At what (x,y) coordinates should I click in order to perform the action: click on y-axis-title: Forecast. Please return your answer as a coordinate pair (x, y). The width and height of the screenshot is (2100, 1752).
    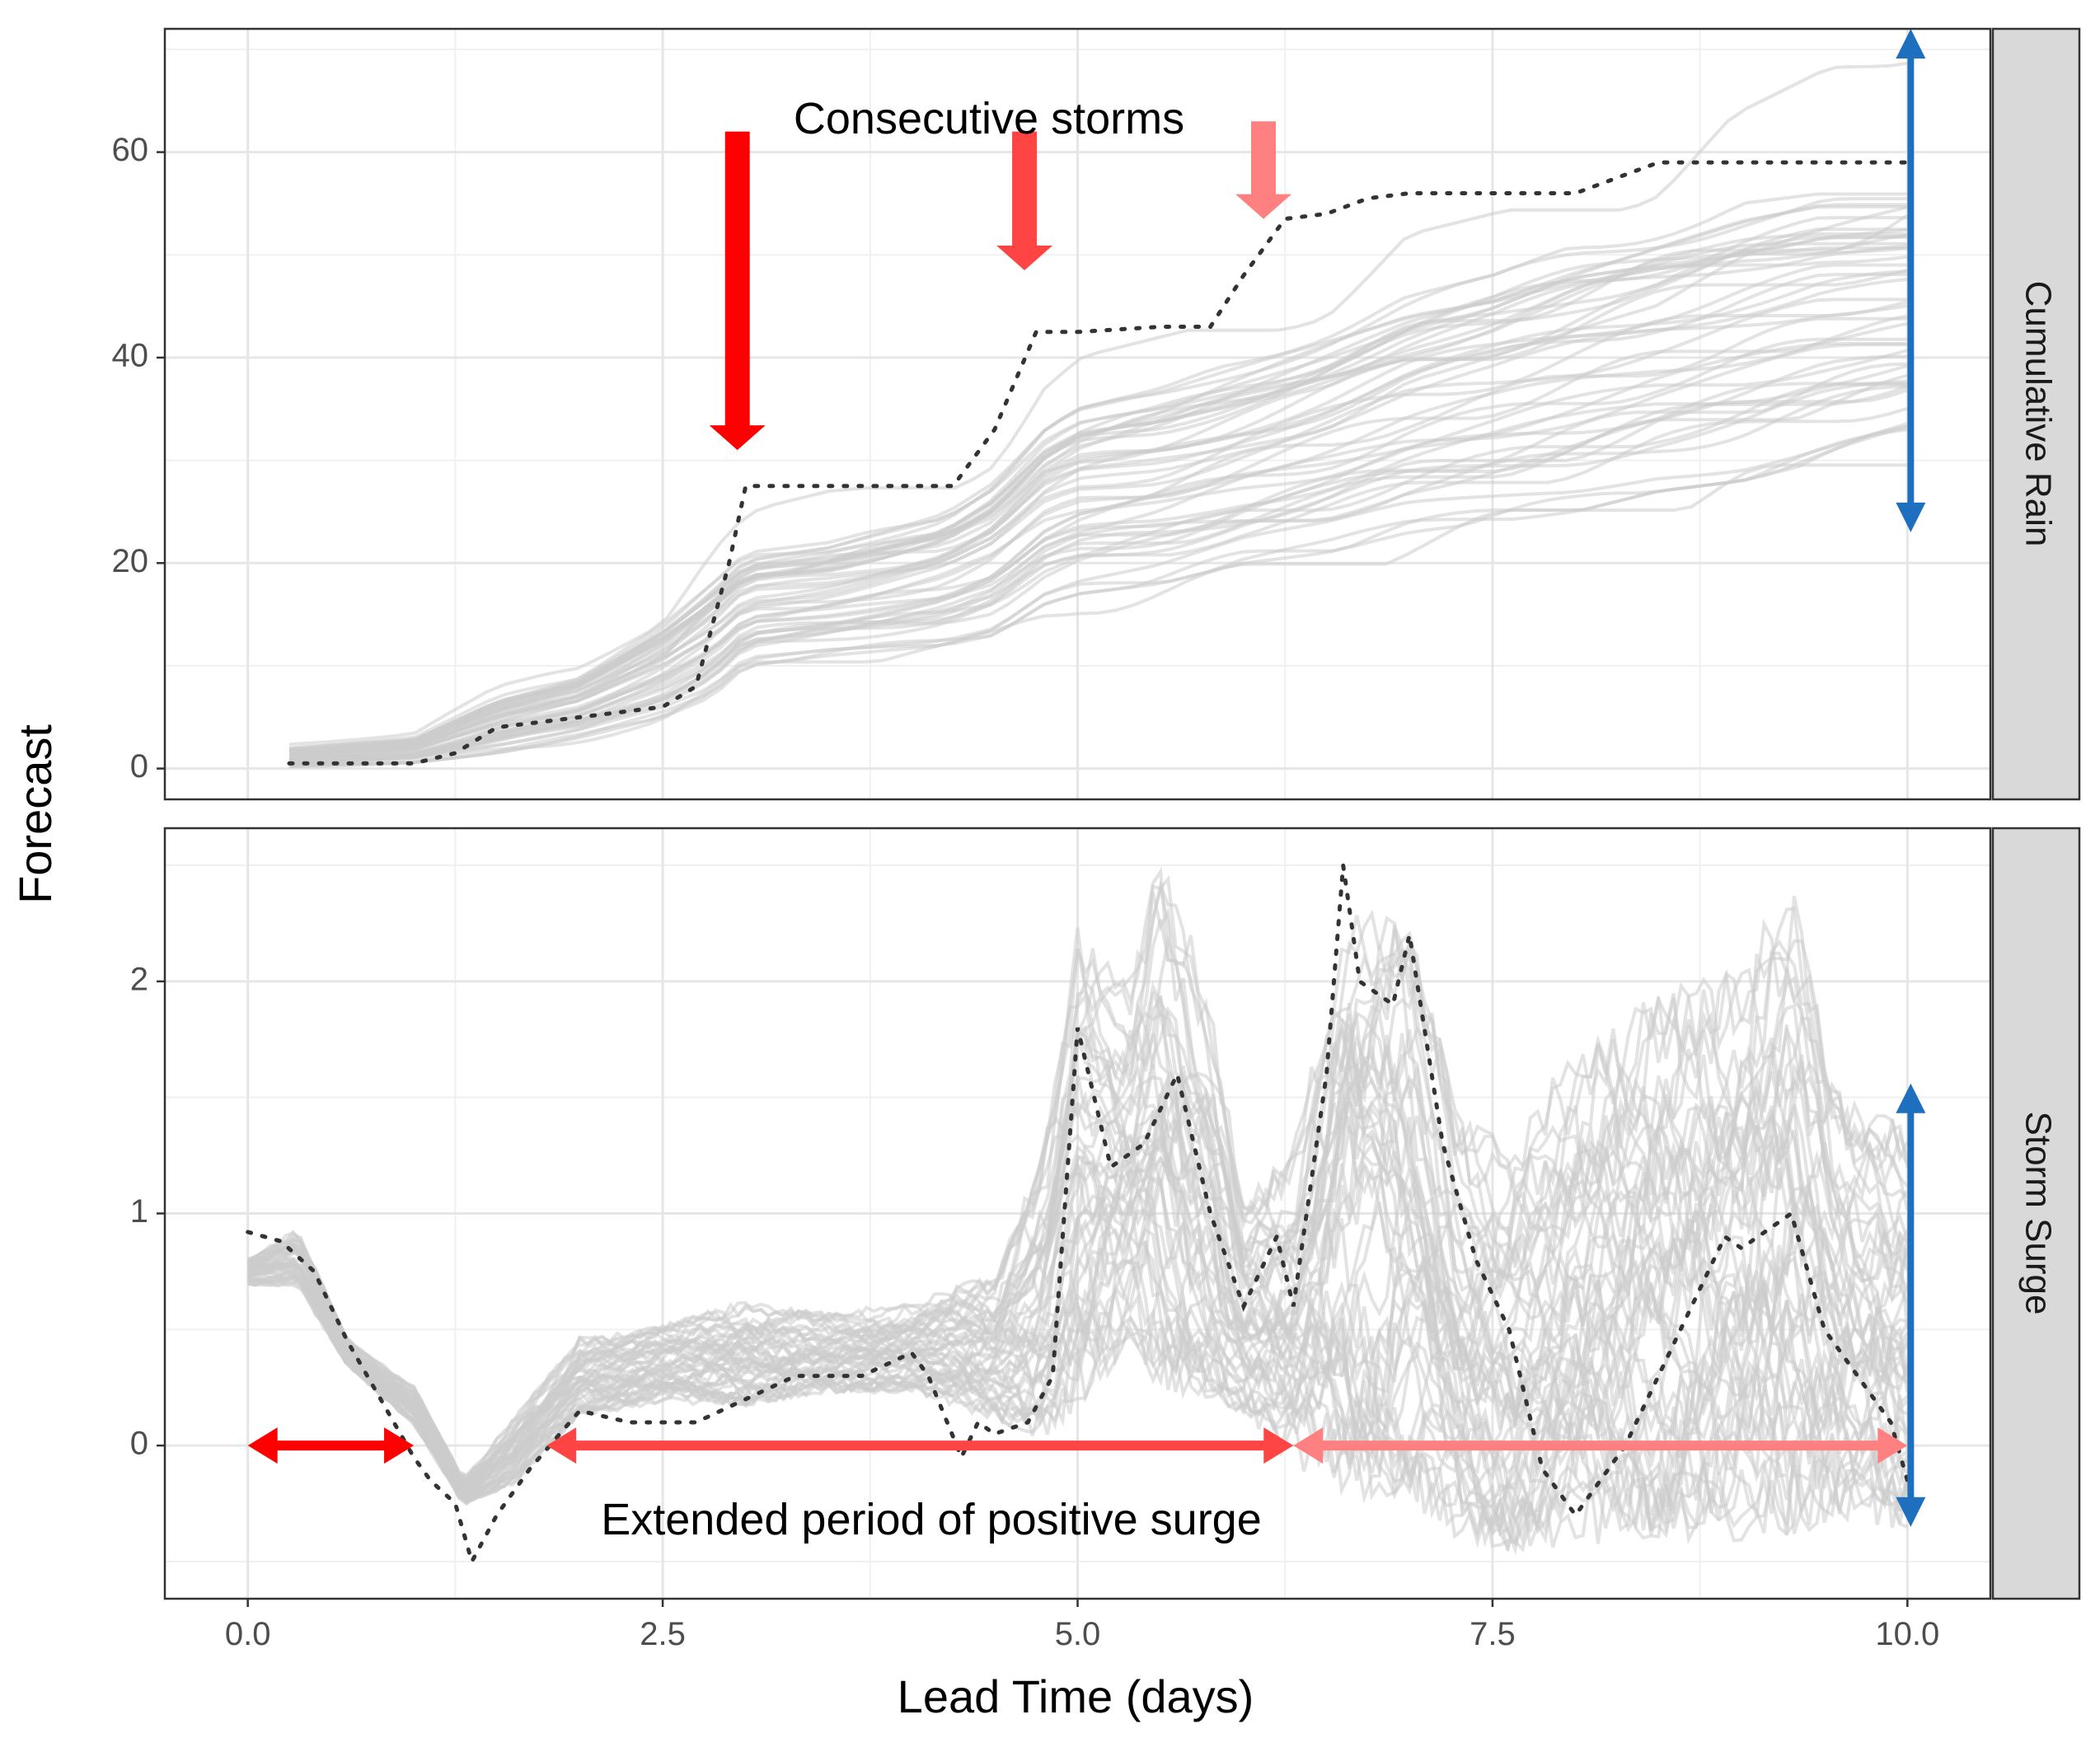
    Looking at the image, I should click on (35, 814).